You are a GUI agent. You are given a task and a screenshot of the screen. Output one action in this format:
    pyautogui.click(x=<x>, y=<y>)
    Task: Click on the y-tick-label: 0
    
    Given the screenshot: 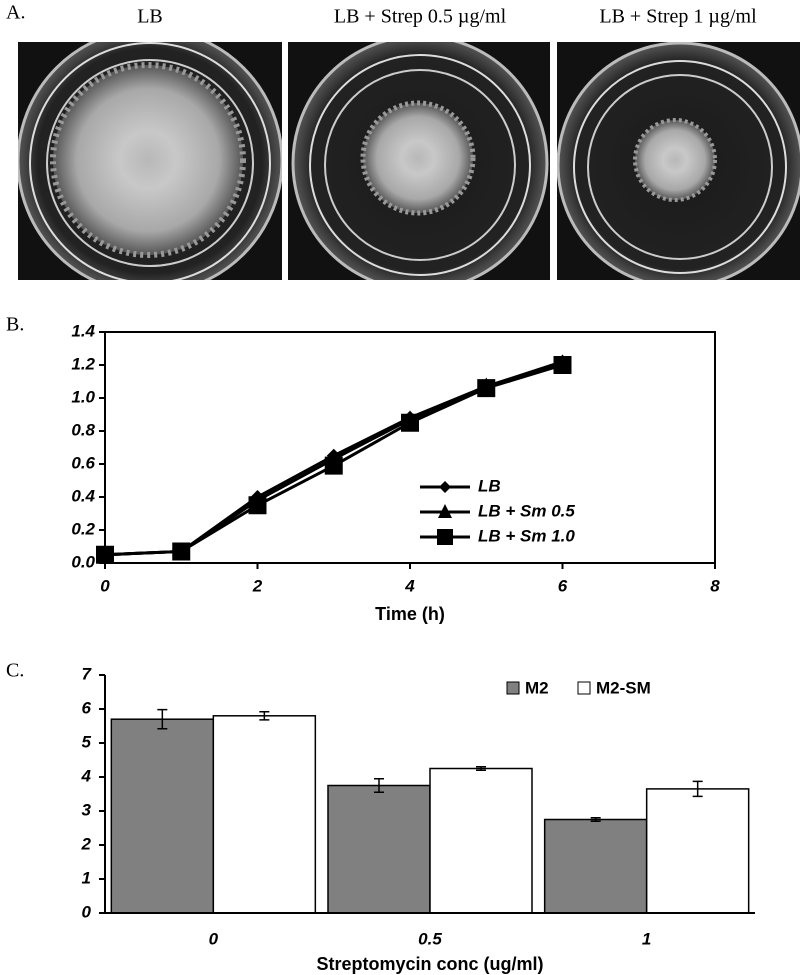 What is the action you would take?
    pyautogui.click(x=87, y=911)
    